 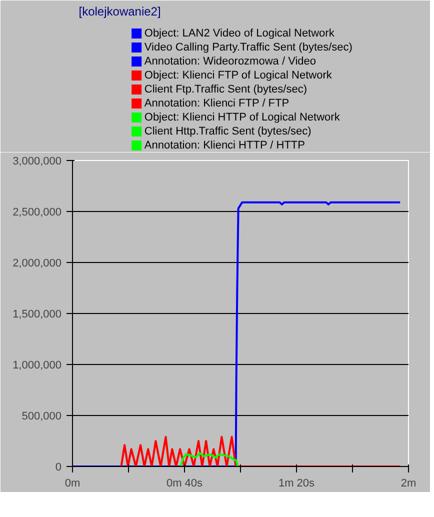 I want to click on y-tick-label: 1,000,000, so click(x=37, y=366).